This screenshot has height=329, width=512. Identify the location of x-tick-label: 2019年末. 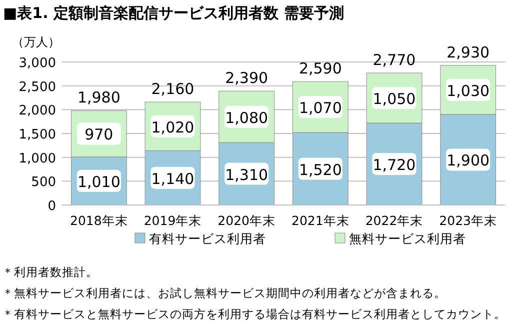
(173, 220).